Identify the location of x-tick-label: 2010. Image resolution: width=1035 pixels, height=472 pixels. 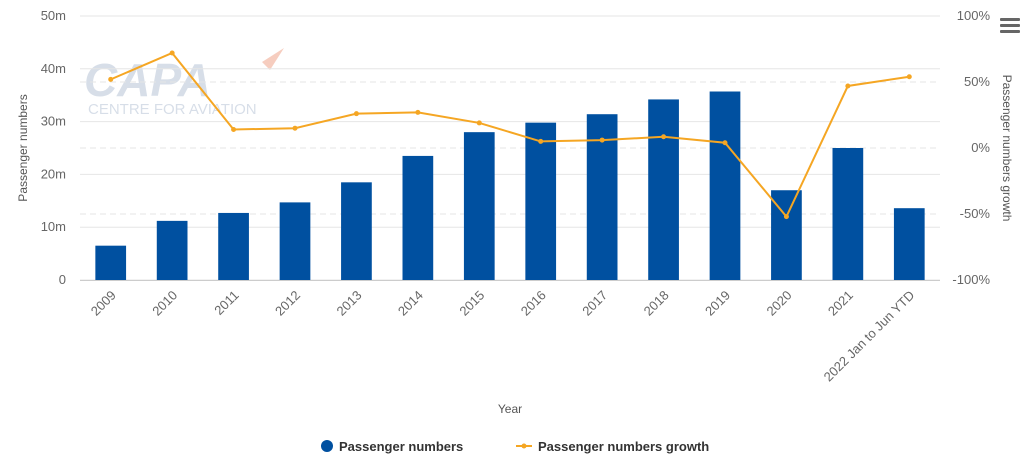
(164, 303).